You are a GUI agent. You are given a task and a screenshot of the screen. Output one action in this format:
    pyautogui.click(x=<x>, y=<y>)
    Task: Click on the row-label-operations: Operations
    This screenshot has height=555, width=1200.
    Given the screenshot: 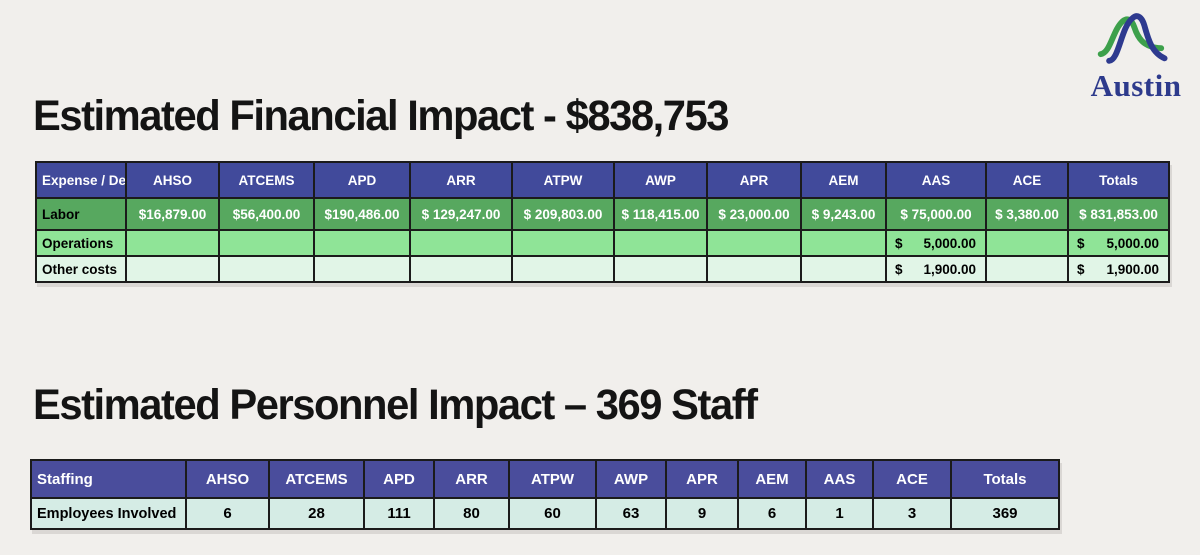 What is the action you would take?
    pyautogui.click(x=81, y=243)
    